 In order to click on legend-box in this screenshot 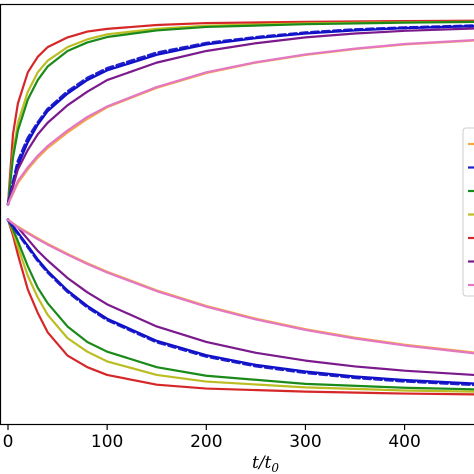, I will do `click(468, 212)`.